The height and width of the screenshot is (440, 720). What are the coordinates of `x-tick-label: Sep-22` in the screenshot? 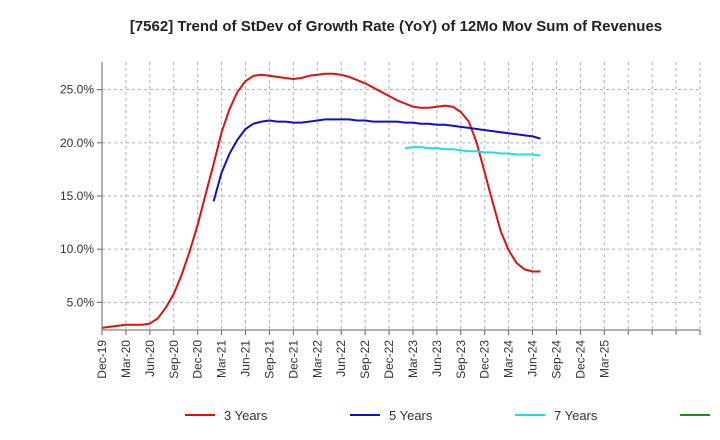 It's located at (365, 359).